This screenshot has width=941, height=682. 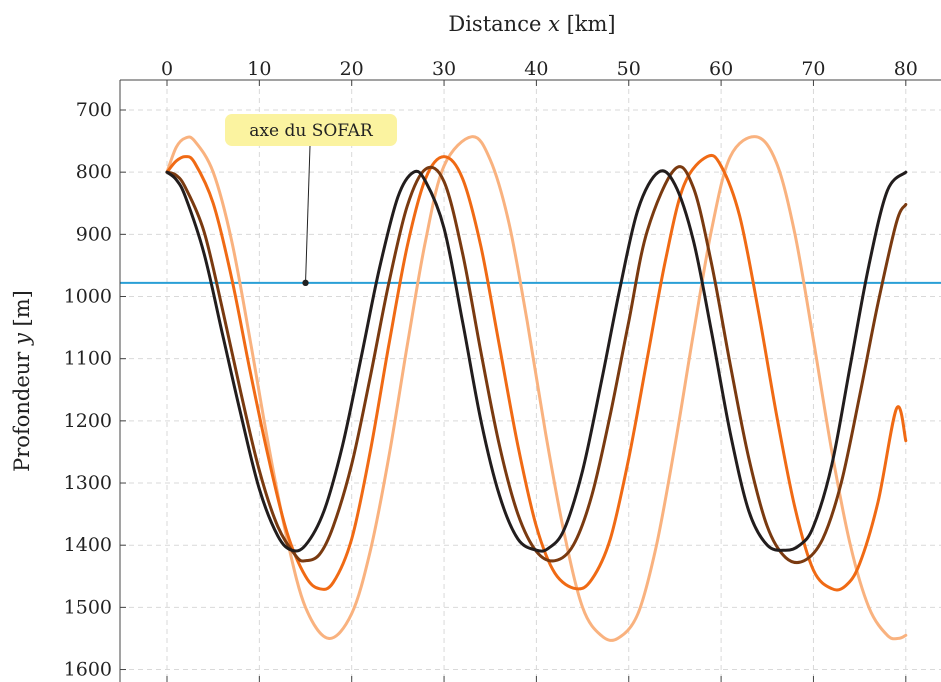 What do you see at coordinates (88, 483) in the screenshot?
I see `y-tick-label: 1300` at bounding box center [88, 483].